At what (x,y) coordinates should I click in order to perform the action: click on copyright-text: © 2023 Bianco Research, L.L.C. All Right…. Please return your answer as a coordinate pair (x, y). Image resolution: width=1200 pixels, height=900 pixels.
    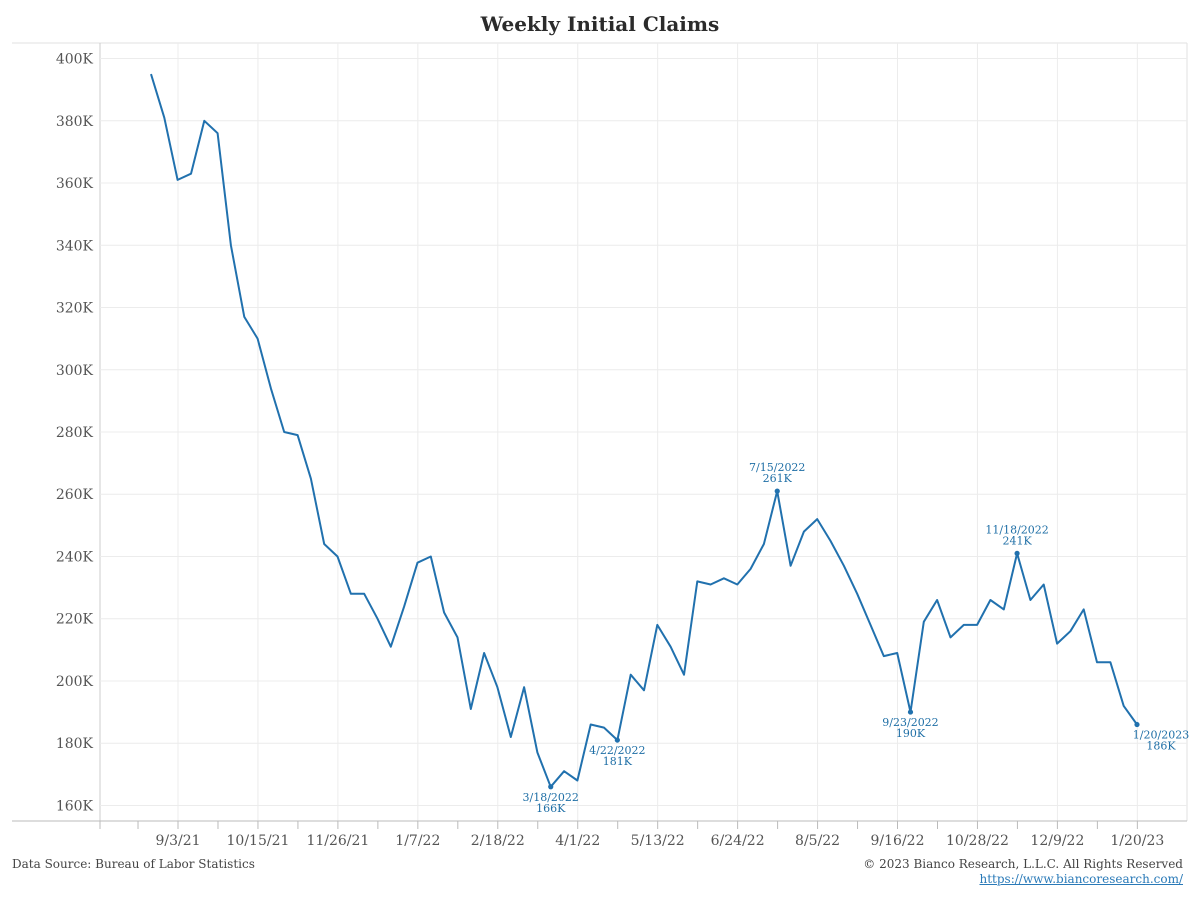
    Looking at the image, I should click on (1023, 864).